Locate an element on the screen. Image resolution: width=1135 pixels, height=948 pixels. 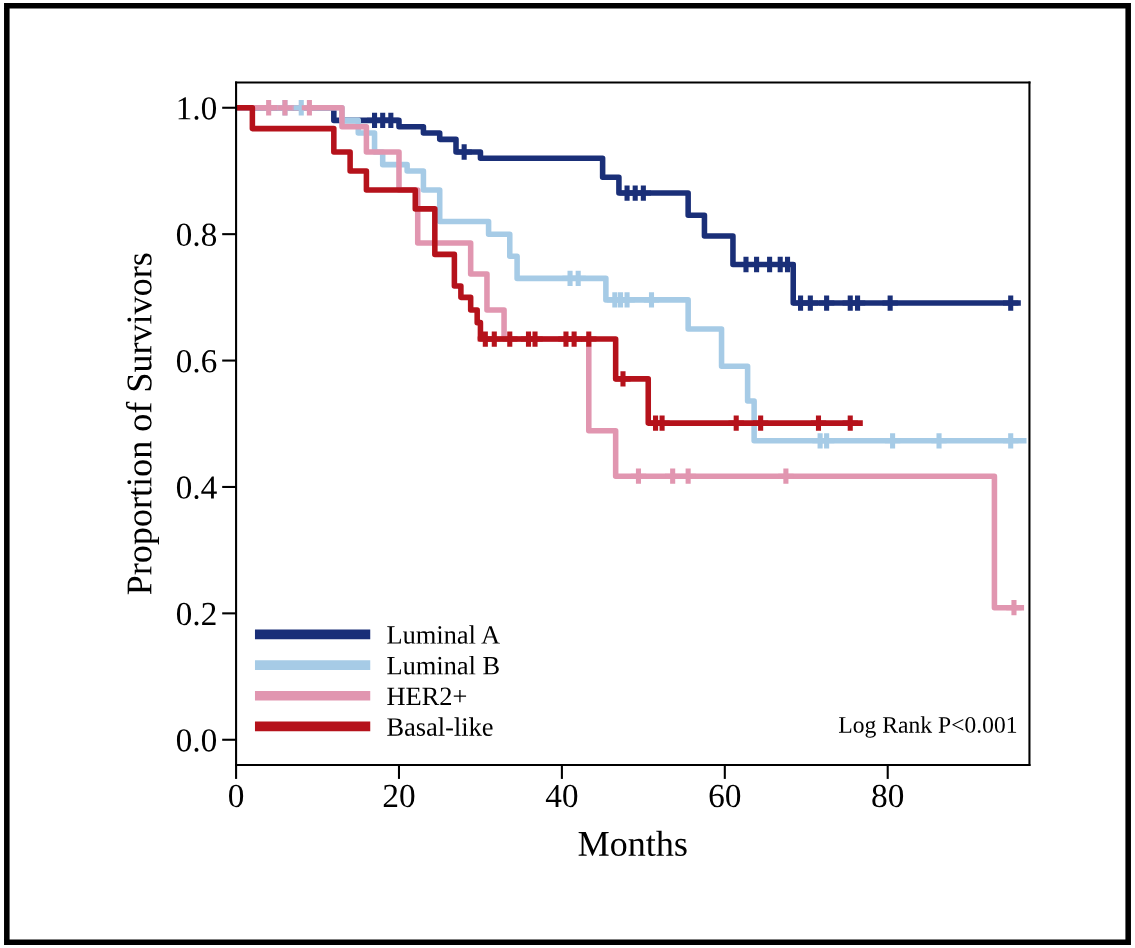
x-axis-title: Months is located at coordinates (632, 843).